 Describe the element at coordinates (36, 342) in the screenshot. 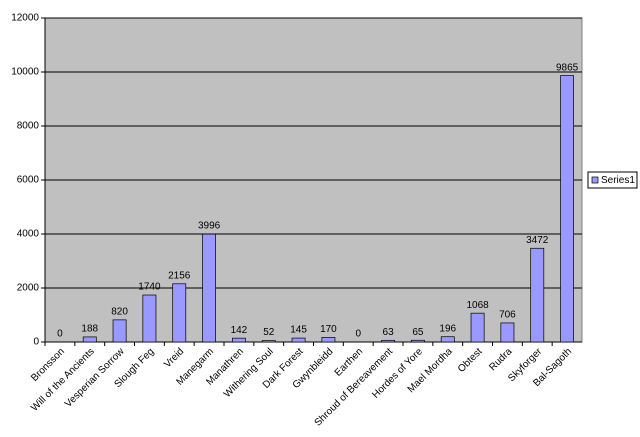

I see `y-tick-label: 0` at that location.